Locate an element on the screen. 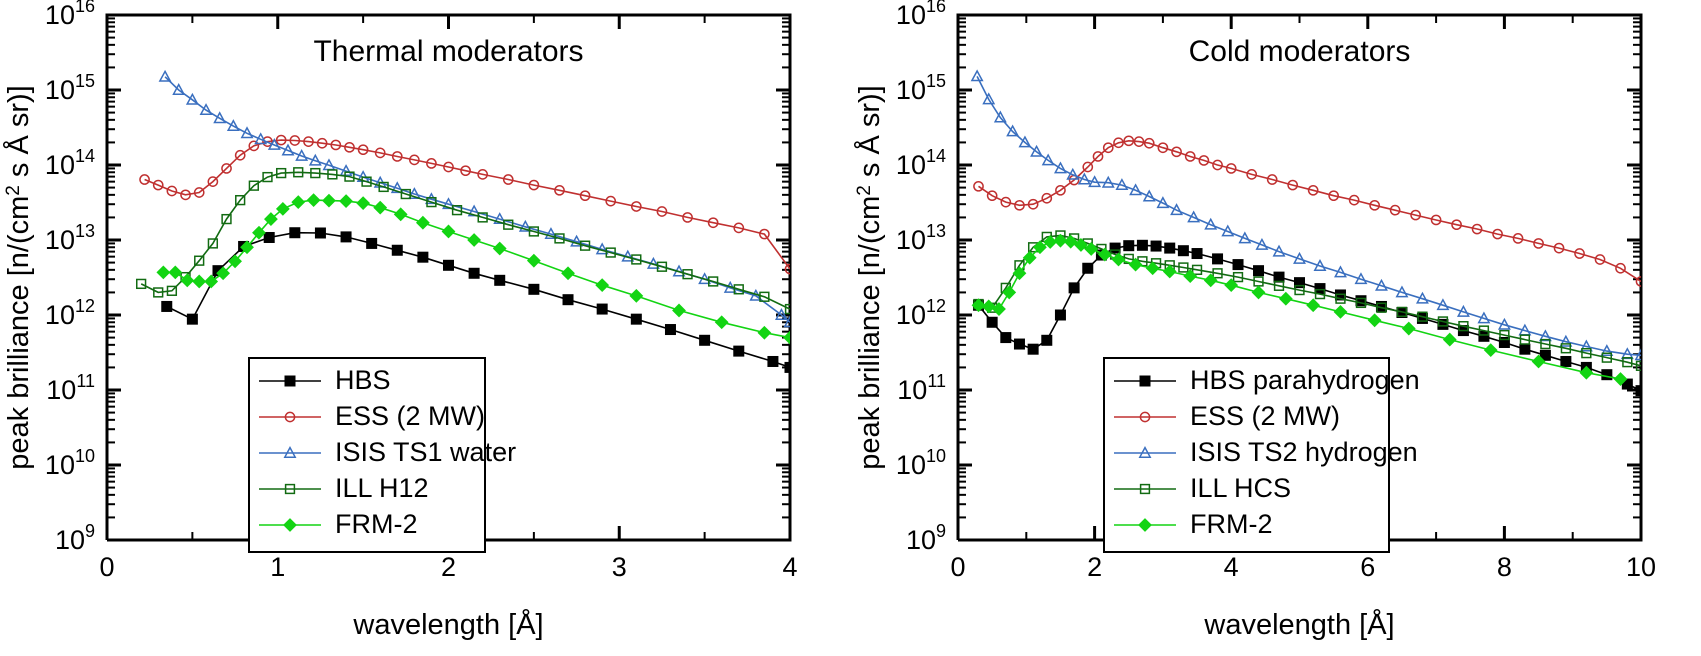 Image resolution: width=1701 pixels, height=656 pixels. legend-item: HBS parahydrogen is located at coordinates (1267, 380).